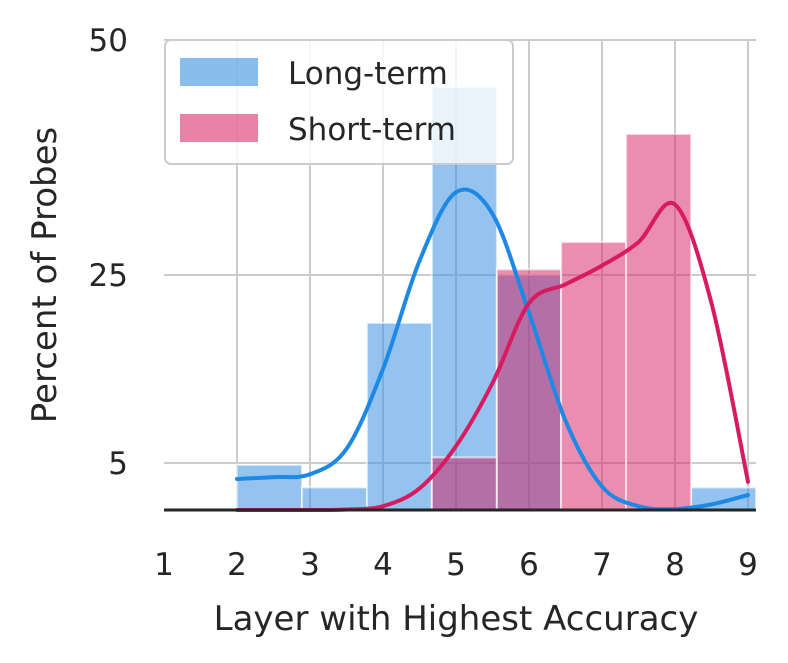 The height and width of the screenshot is (663, 788). I want to click on x-tick-label: 5, so click(456, 565).